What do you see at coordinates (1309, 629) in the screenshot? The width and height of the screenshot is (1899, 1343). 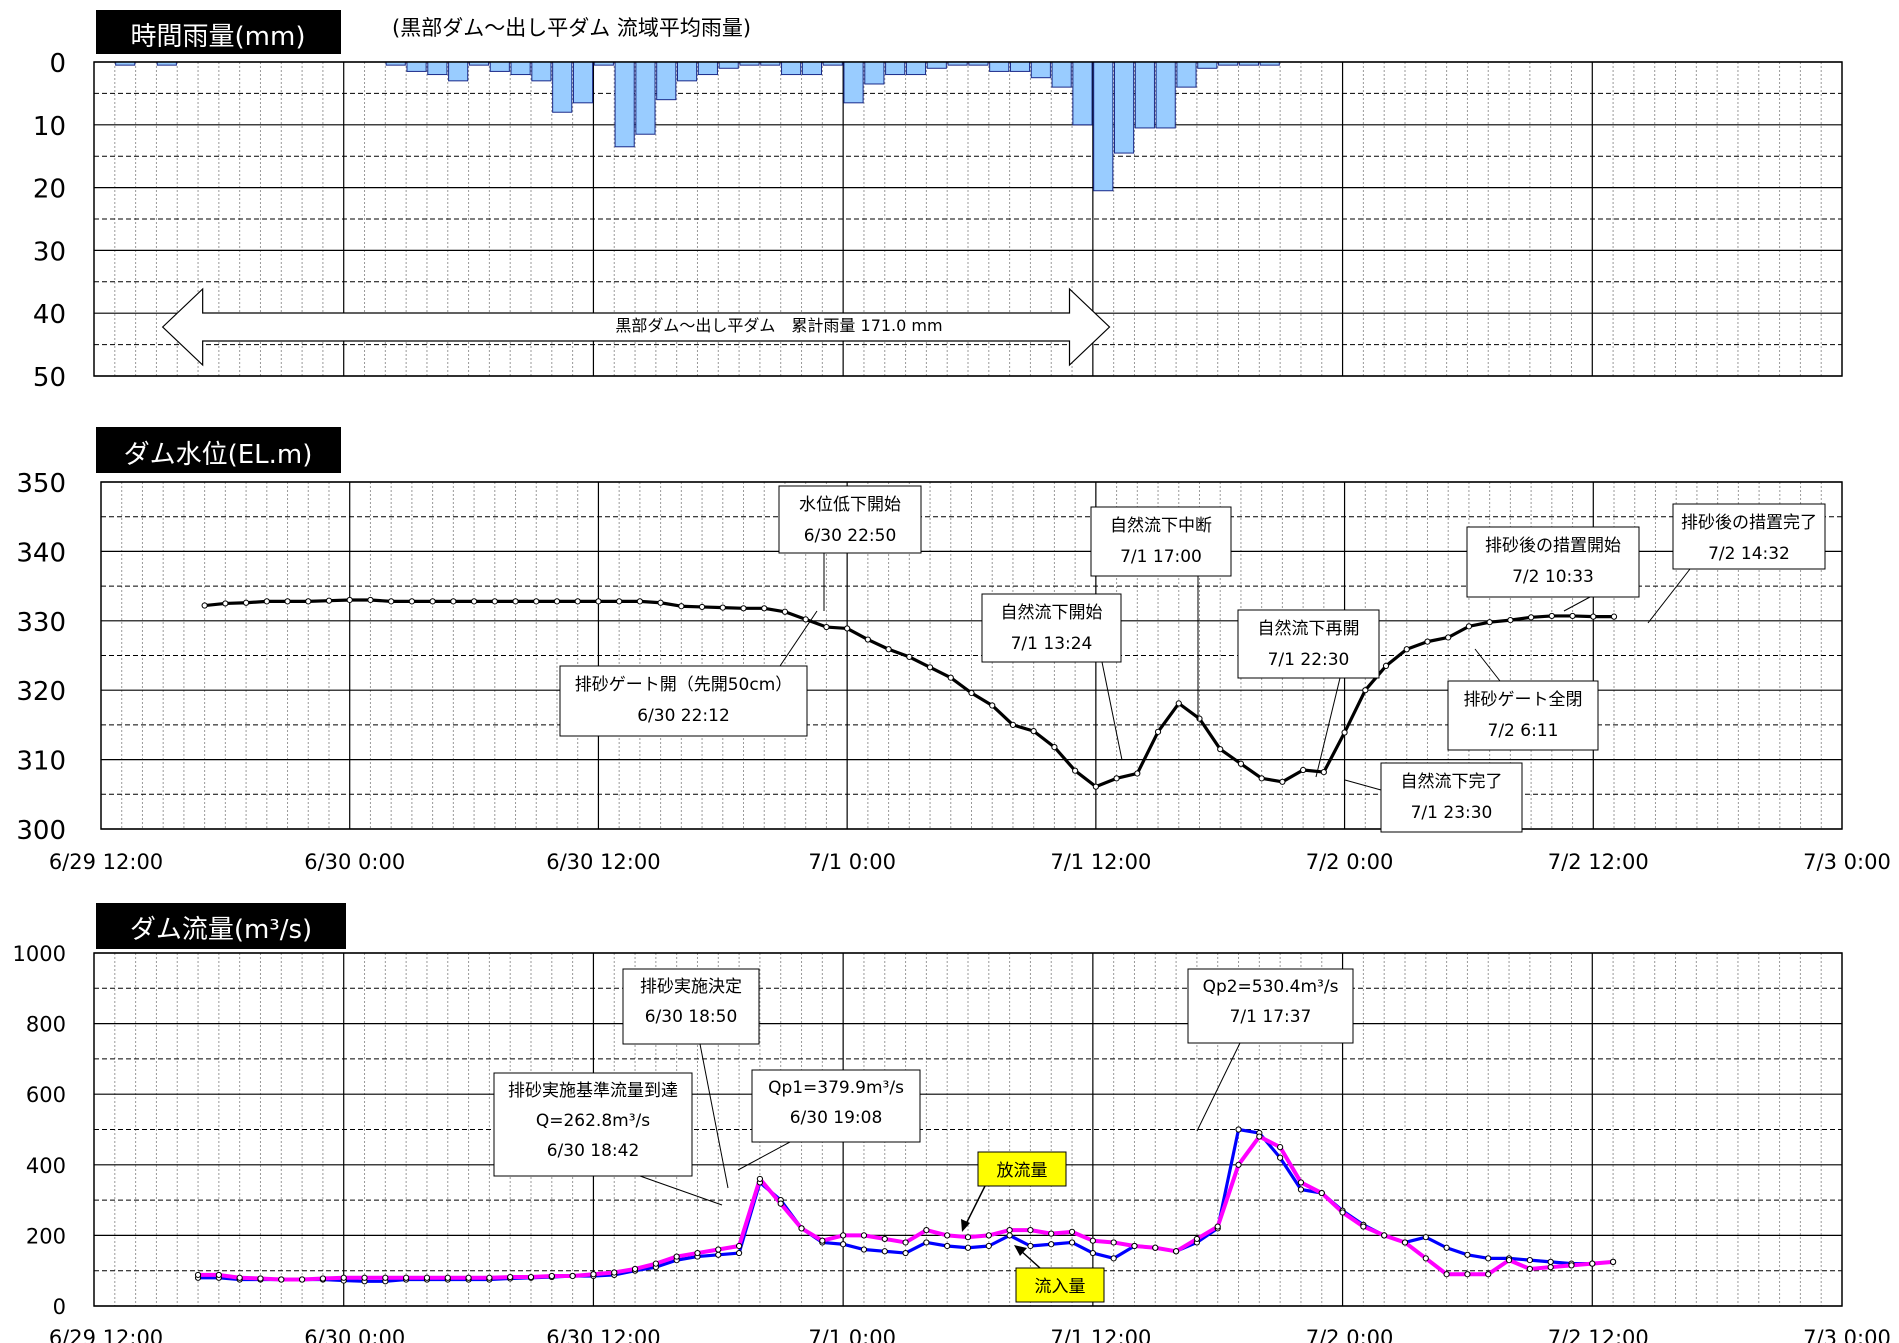 I see `callout-text: 自然流下再開` at bounding box center [1309, 629].